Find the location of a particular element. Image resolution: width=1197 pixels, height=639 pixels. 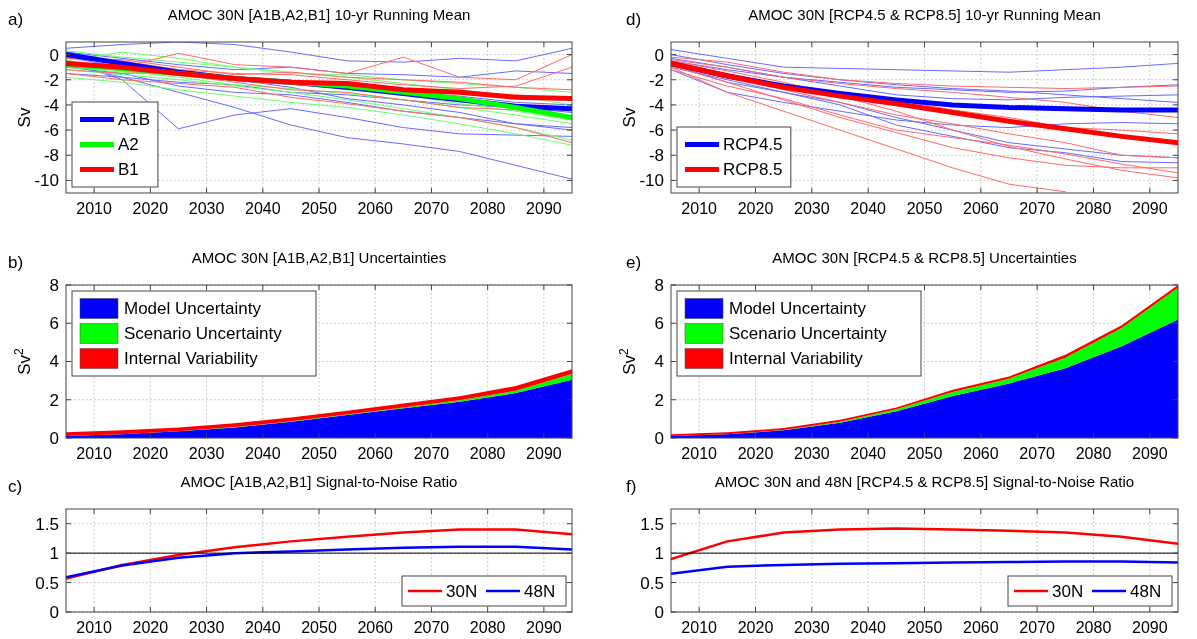

y-tick-label: 8 is located at coordinates (659, 285).